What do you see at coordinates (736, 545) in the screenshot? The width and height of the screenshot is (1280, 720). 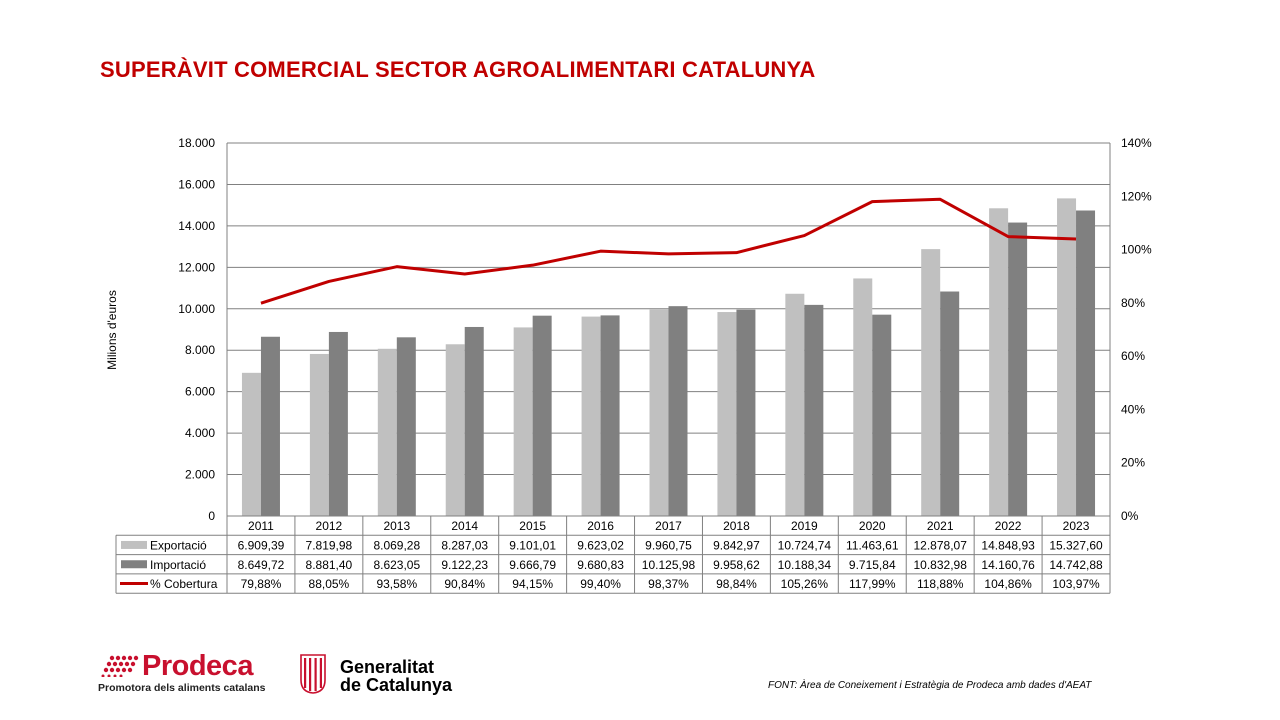 I see `data-label: 9.842,97` at bounding box center [736, 545].